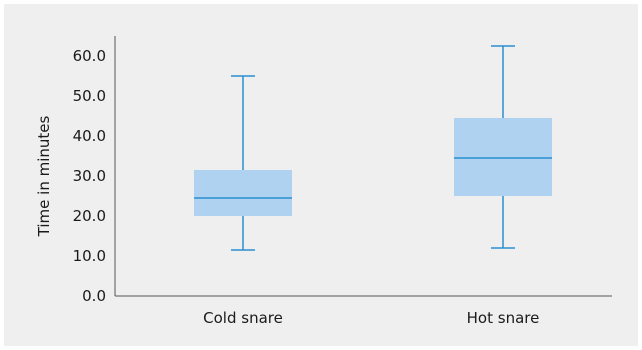  I want to click on y-tick-label: 20.0, so click(89, 216).